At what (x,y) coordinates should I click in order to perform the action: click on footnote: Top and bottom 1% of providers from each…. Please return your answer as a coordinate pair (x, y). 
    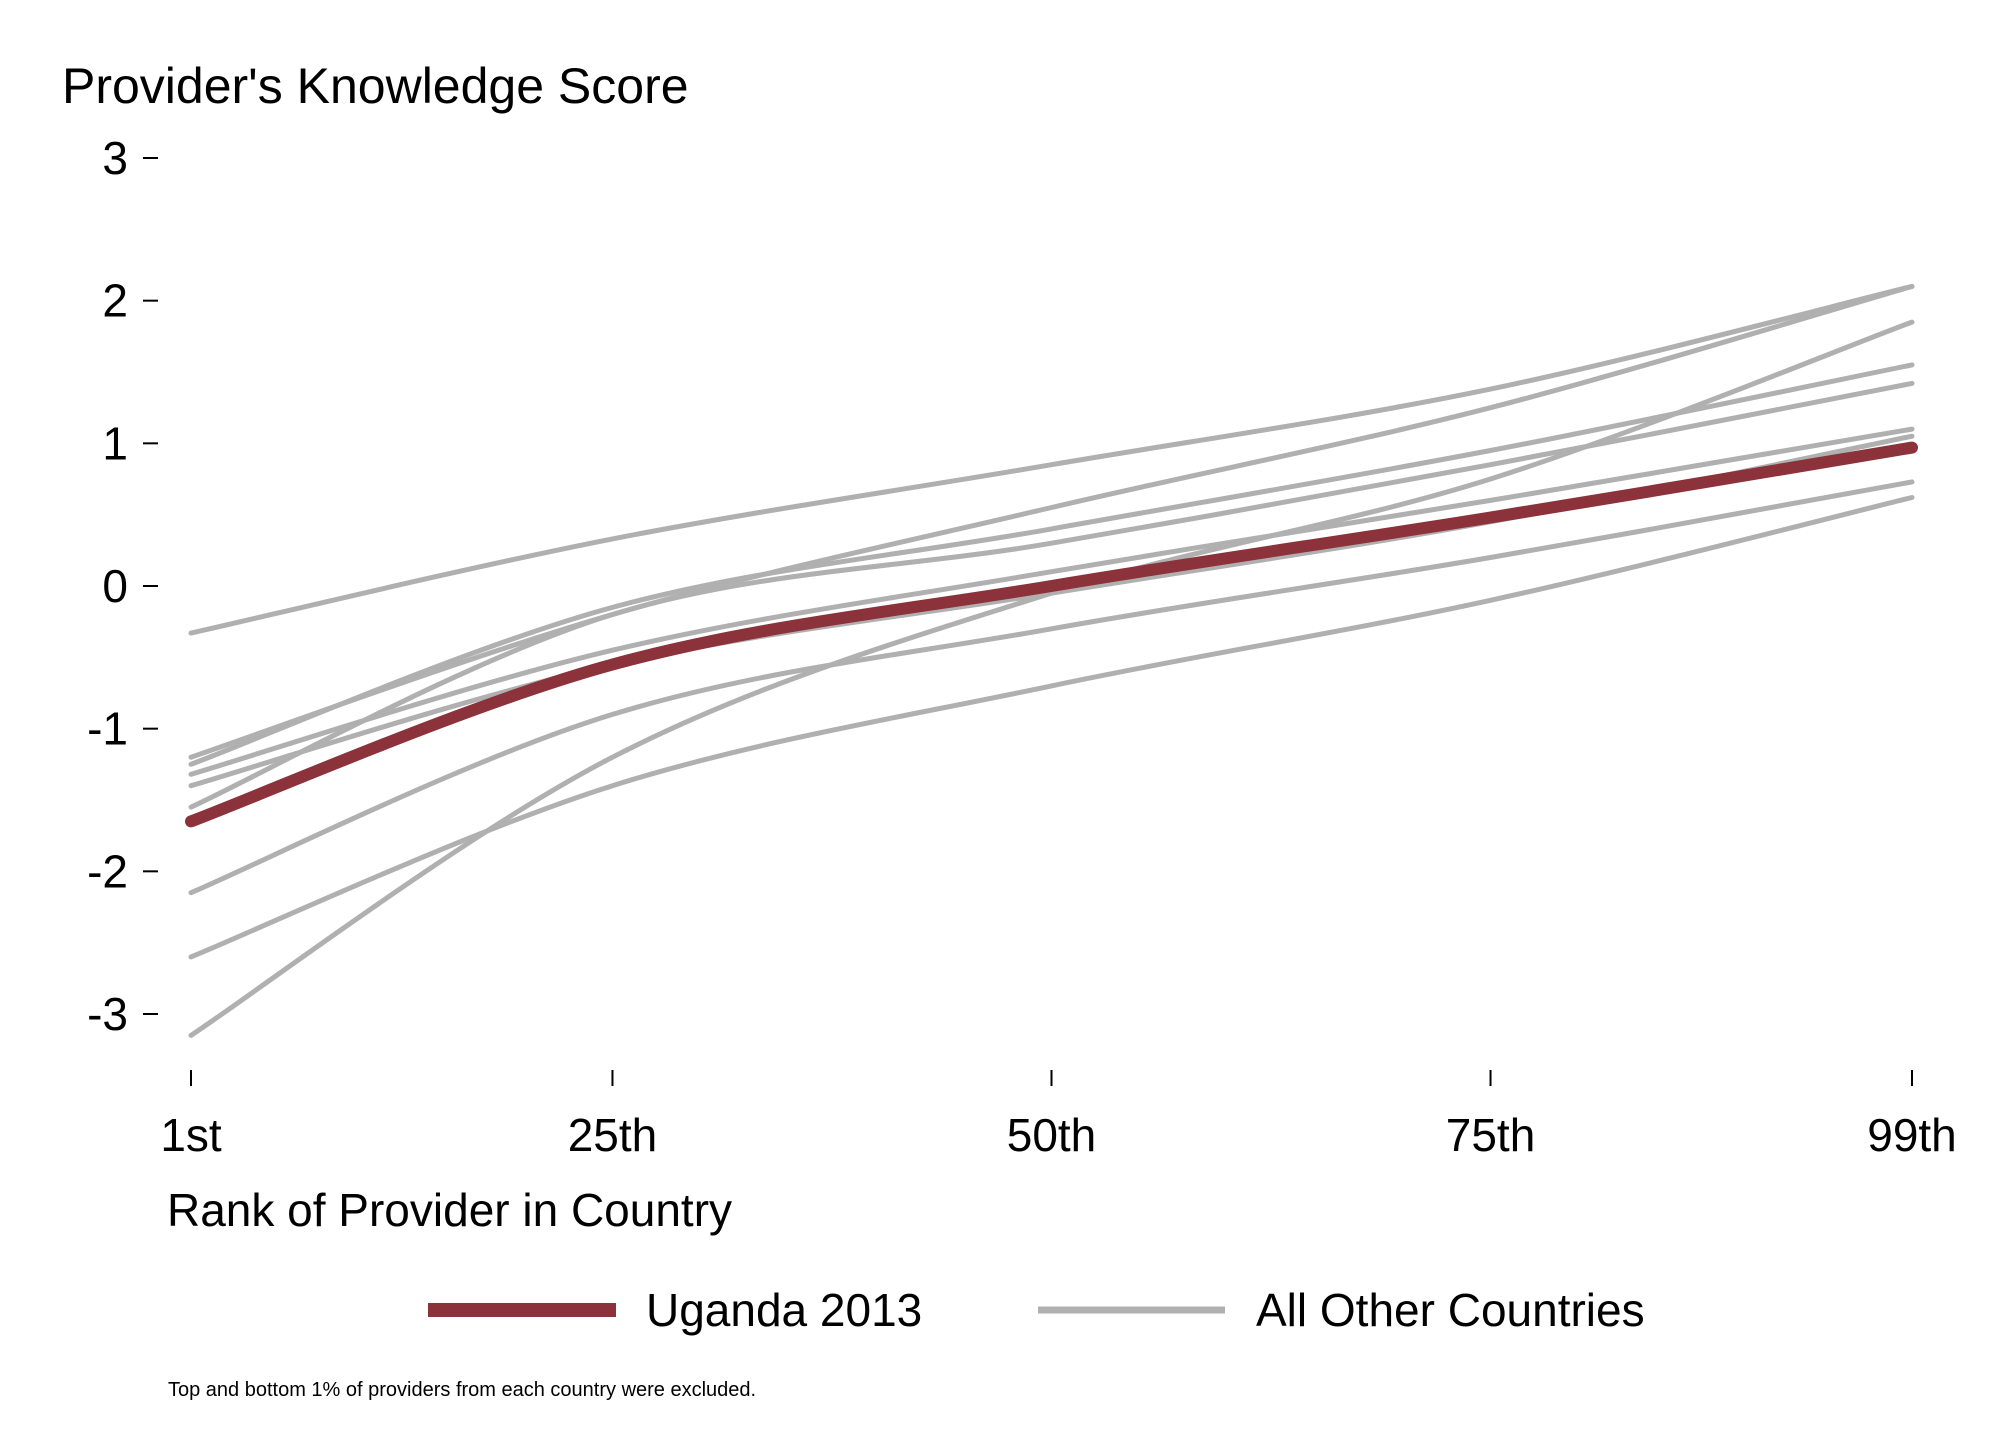
    Looking at the image, I should click on (462, 1390).